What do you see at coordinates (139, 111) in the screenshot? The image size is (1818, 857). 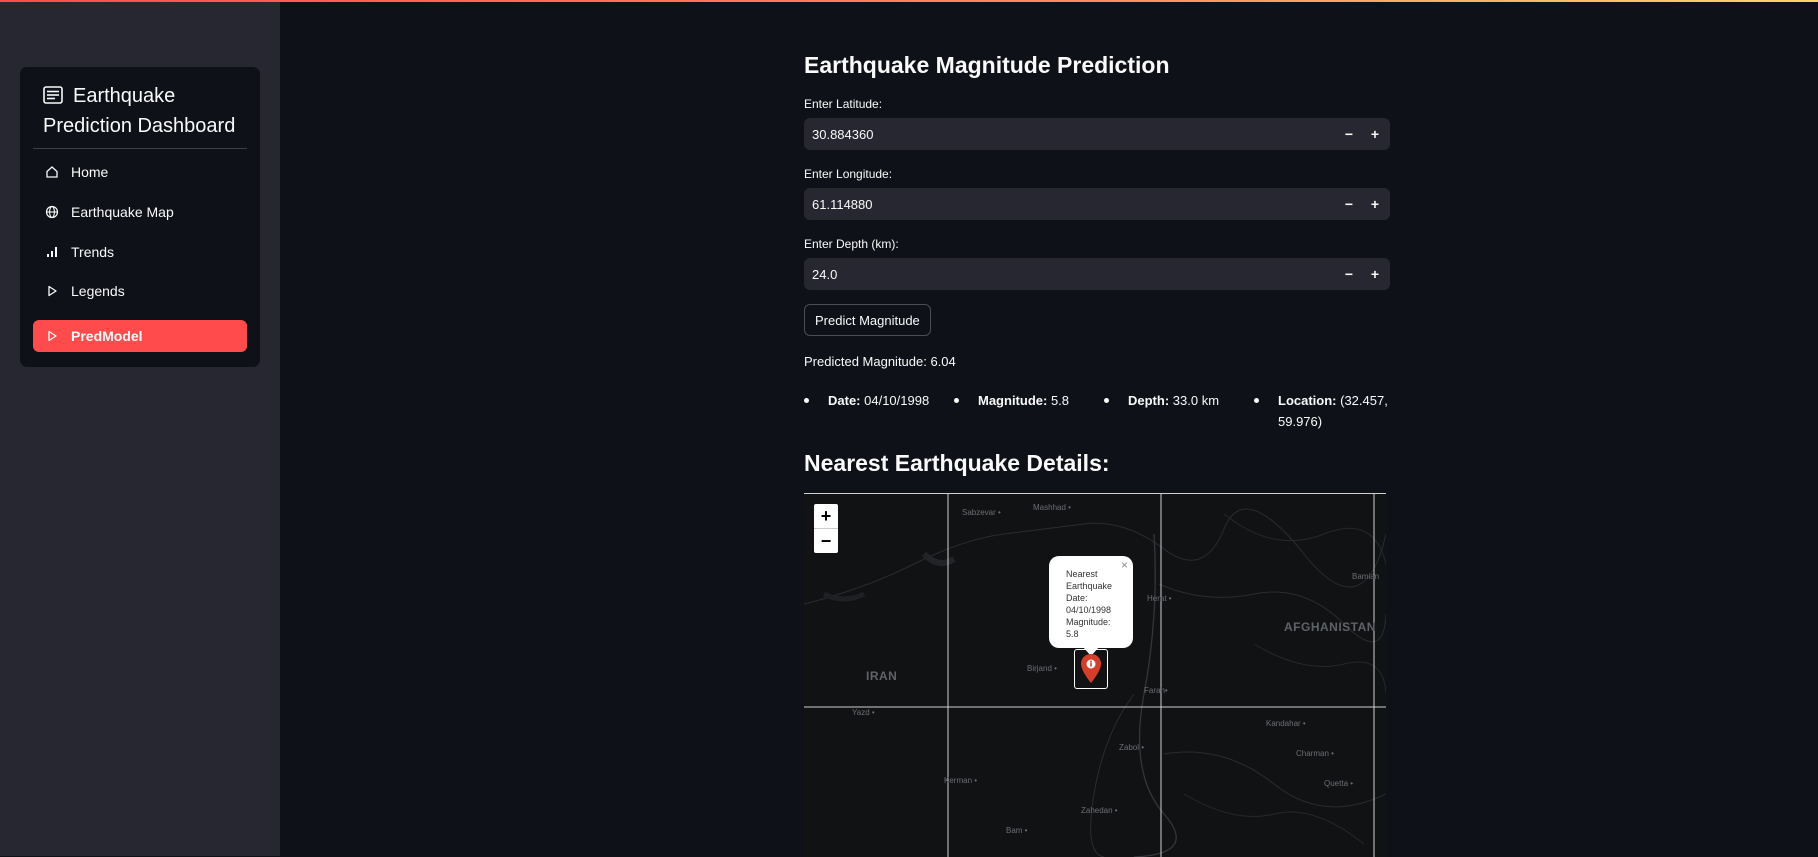 I see `sidebar-title-text: Earthquake Prediction Dashboard` at bounding box center [139, 111].